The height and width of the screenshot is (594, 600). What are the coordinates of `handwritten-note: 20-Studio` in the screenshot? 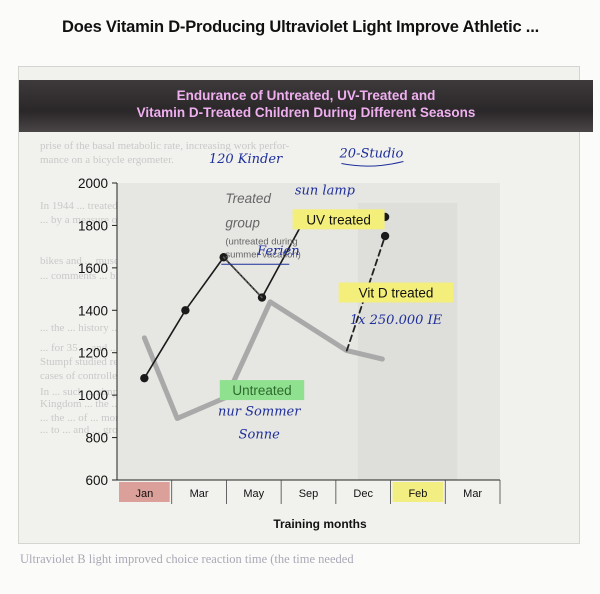 It's located at (371, 154).